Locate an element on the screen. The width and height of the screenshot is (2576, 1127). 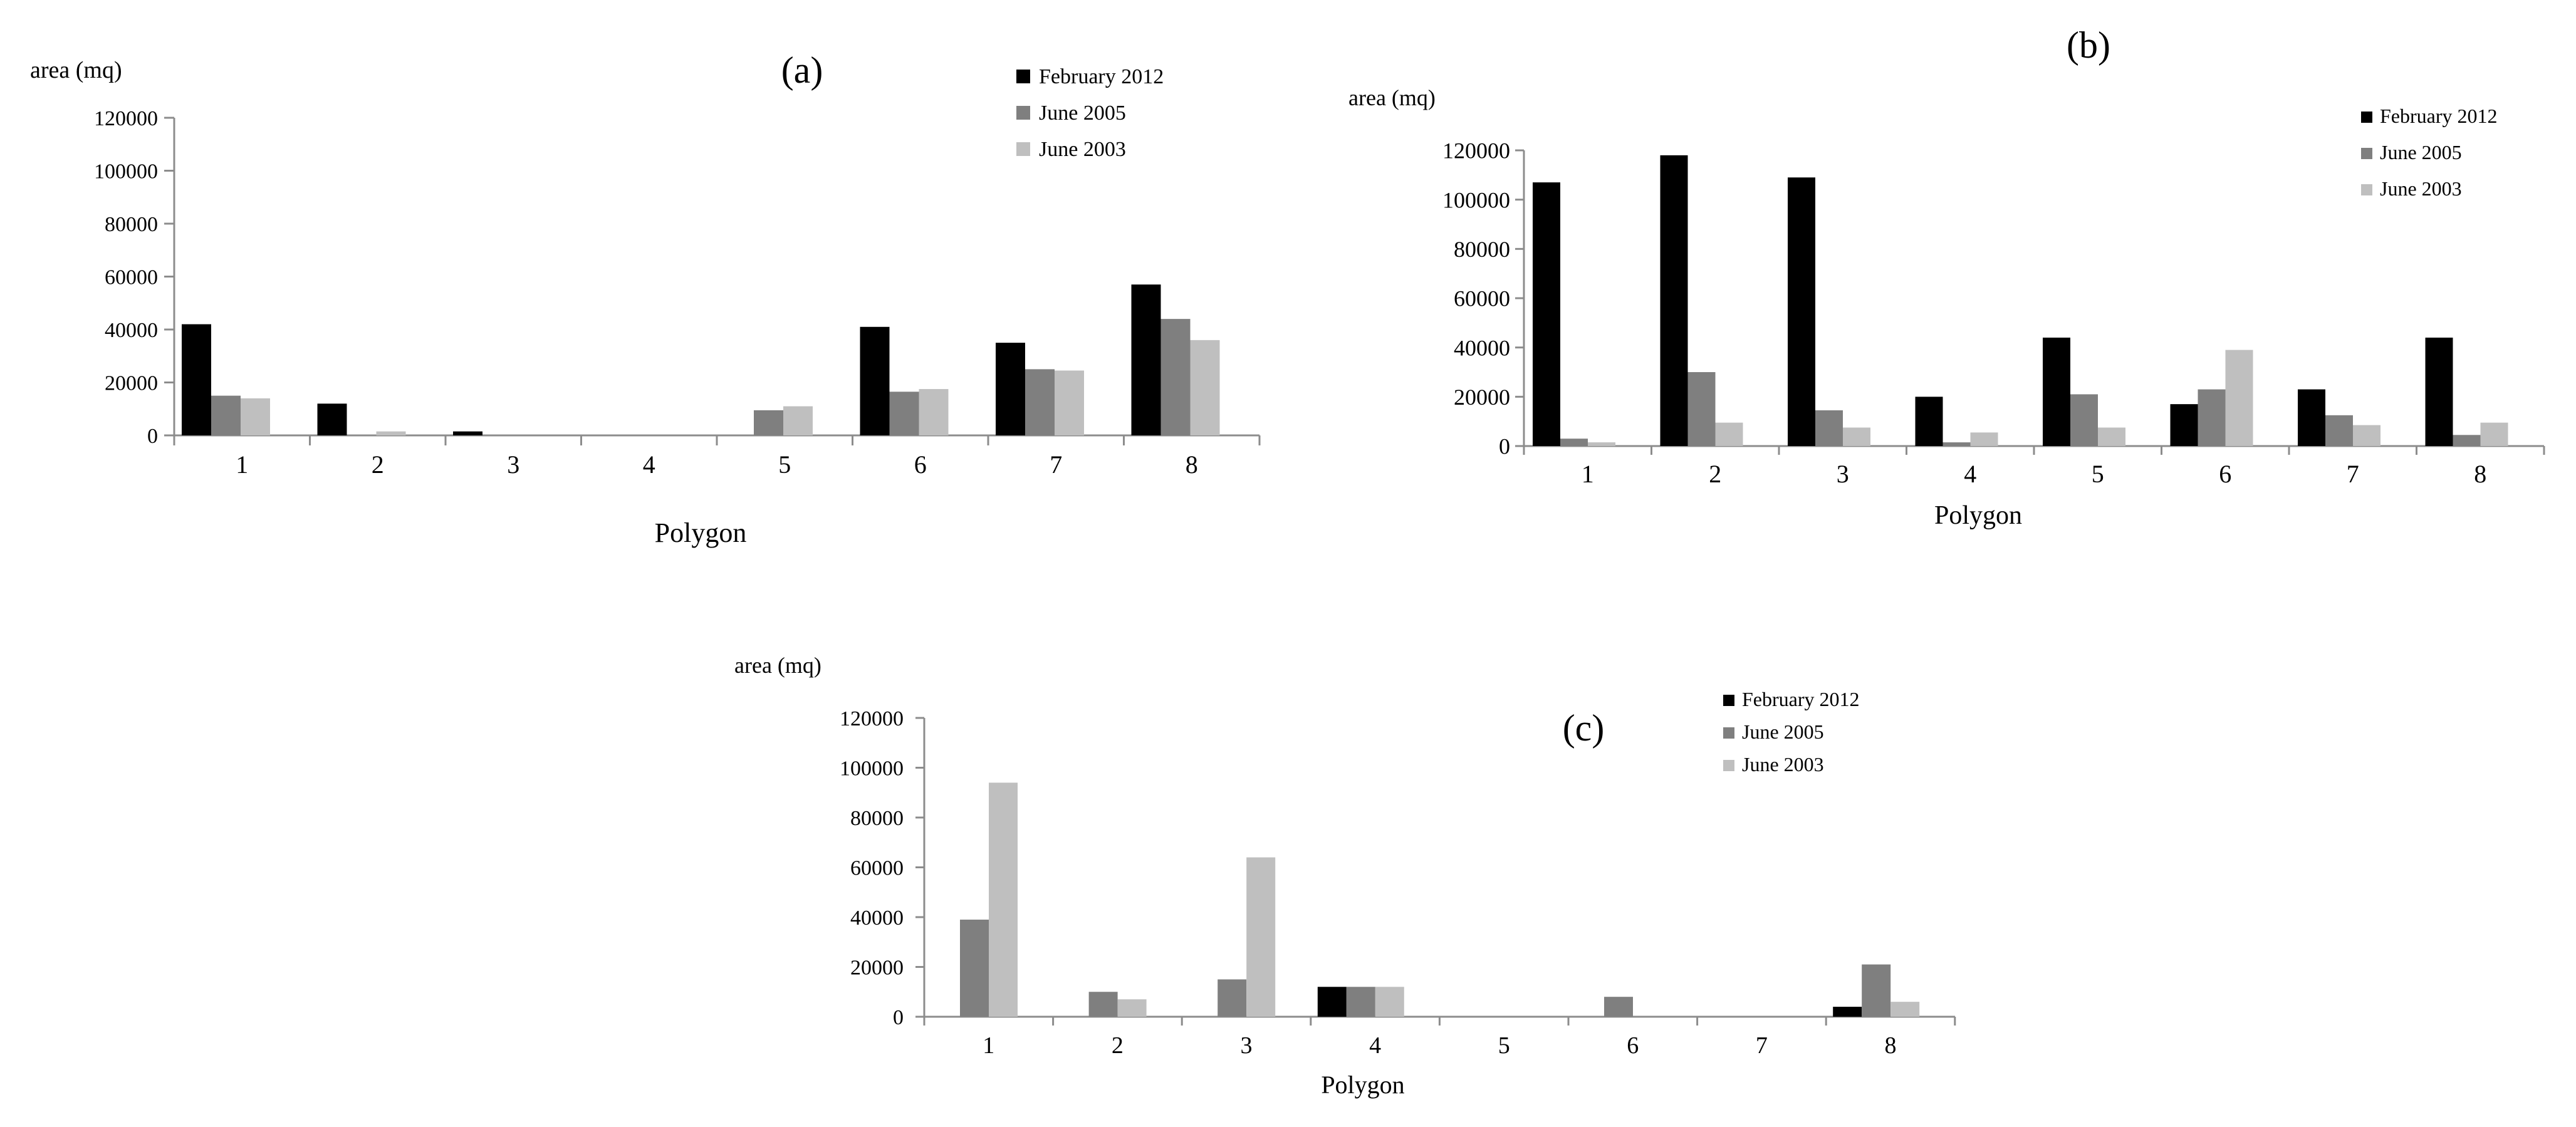
y-tick-label: 120000 is located at coordinates (872, 718).